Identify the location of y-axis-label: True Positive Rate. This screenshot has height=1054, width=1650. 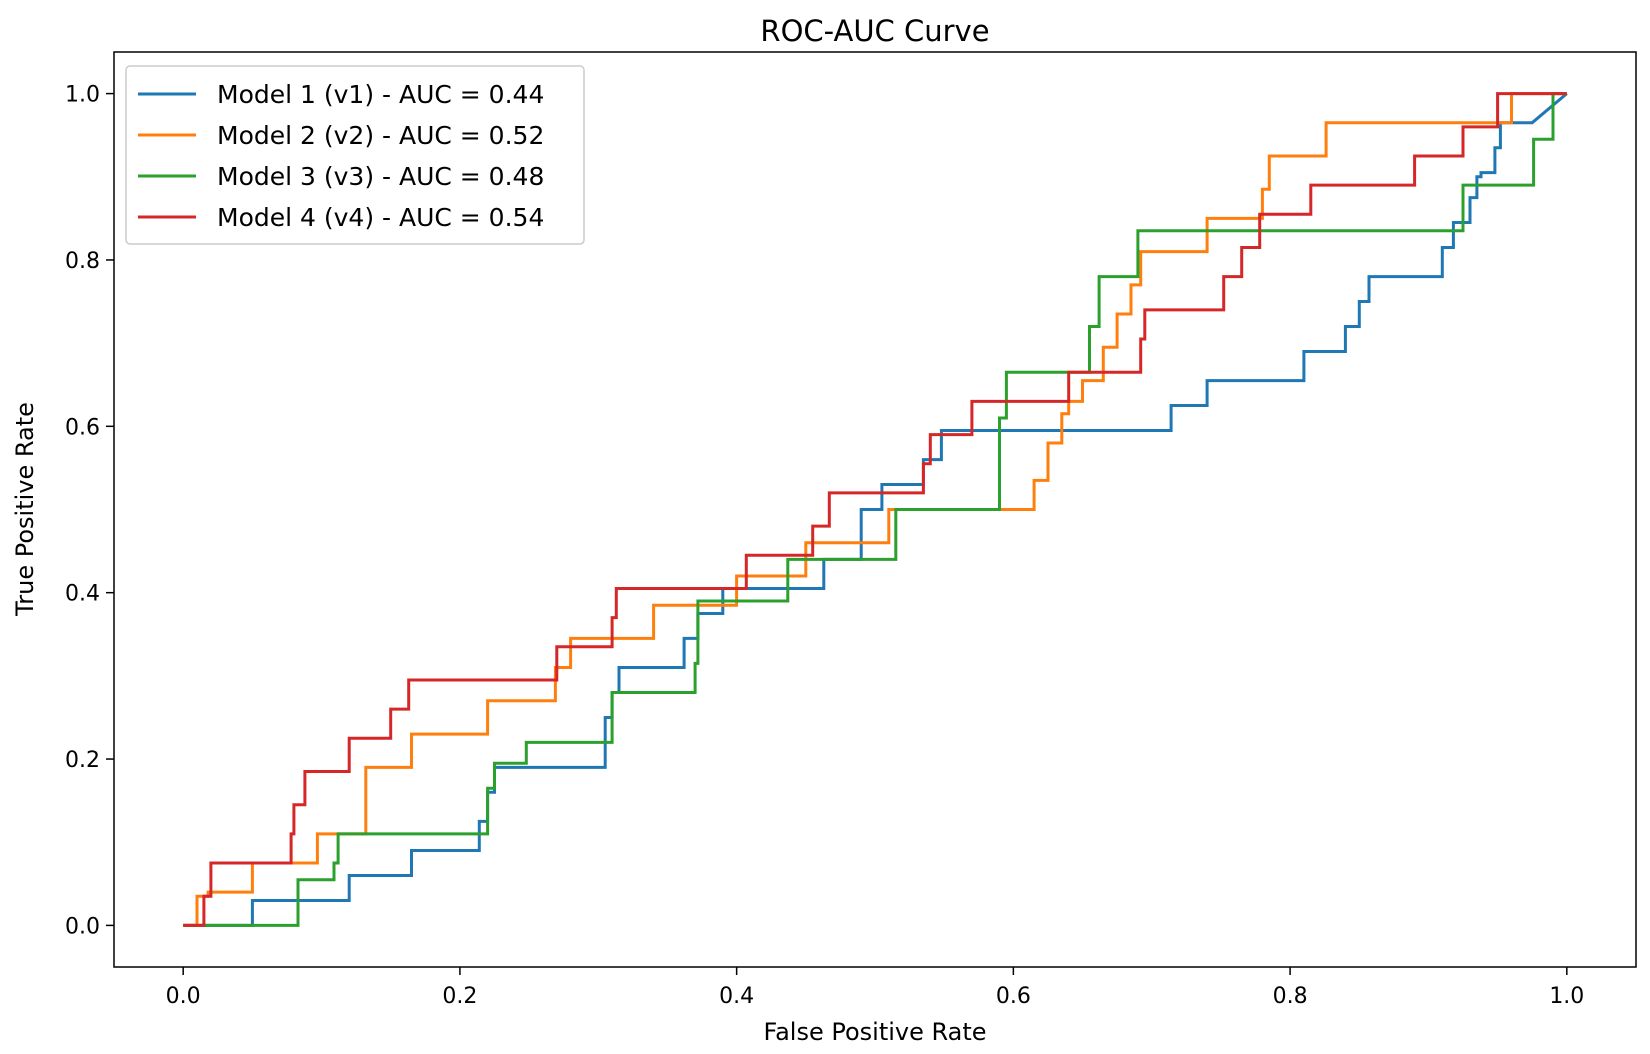
(25, 509).